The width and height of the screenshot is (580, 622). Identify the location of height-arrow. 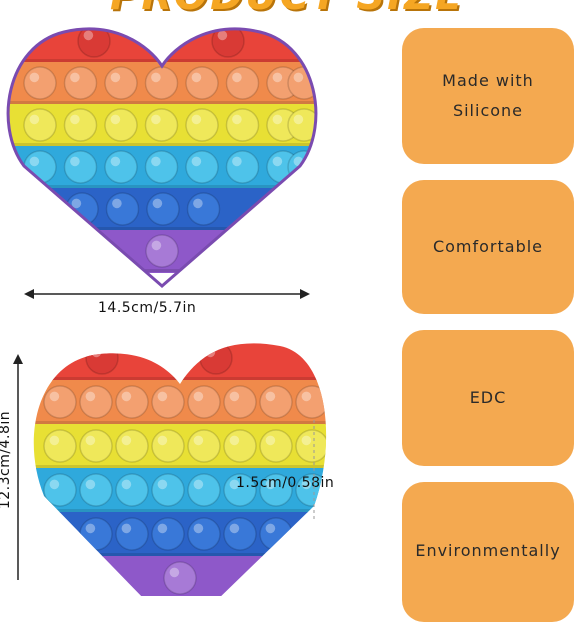
(18, 467).